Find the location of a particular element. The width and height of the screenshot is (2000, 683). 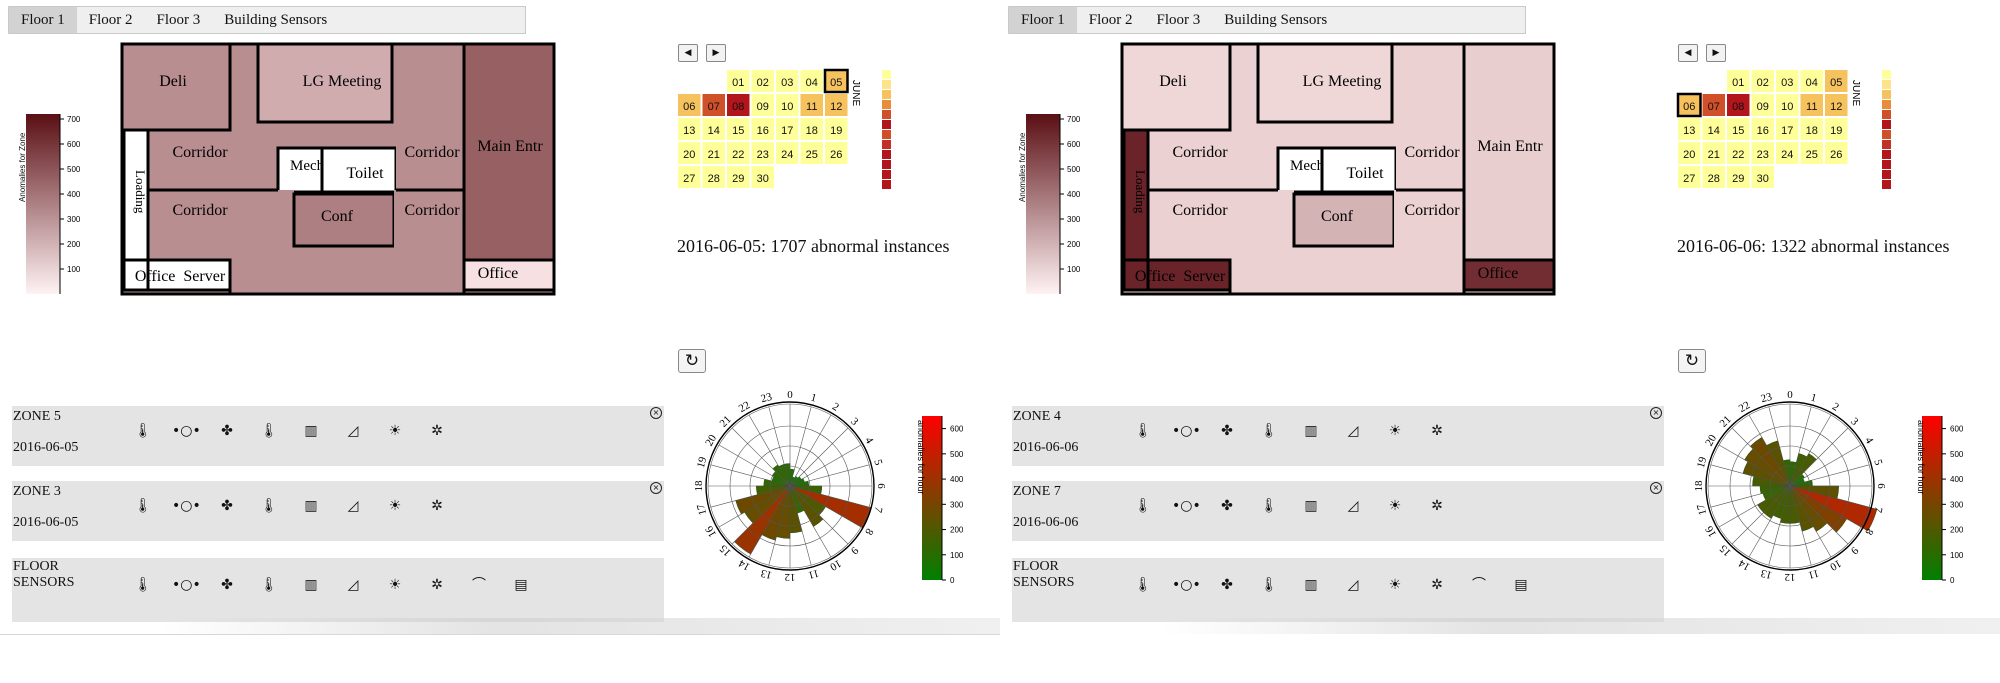

calendar-day: 25 is located at coordinates (1812, 153).